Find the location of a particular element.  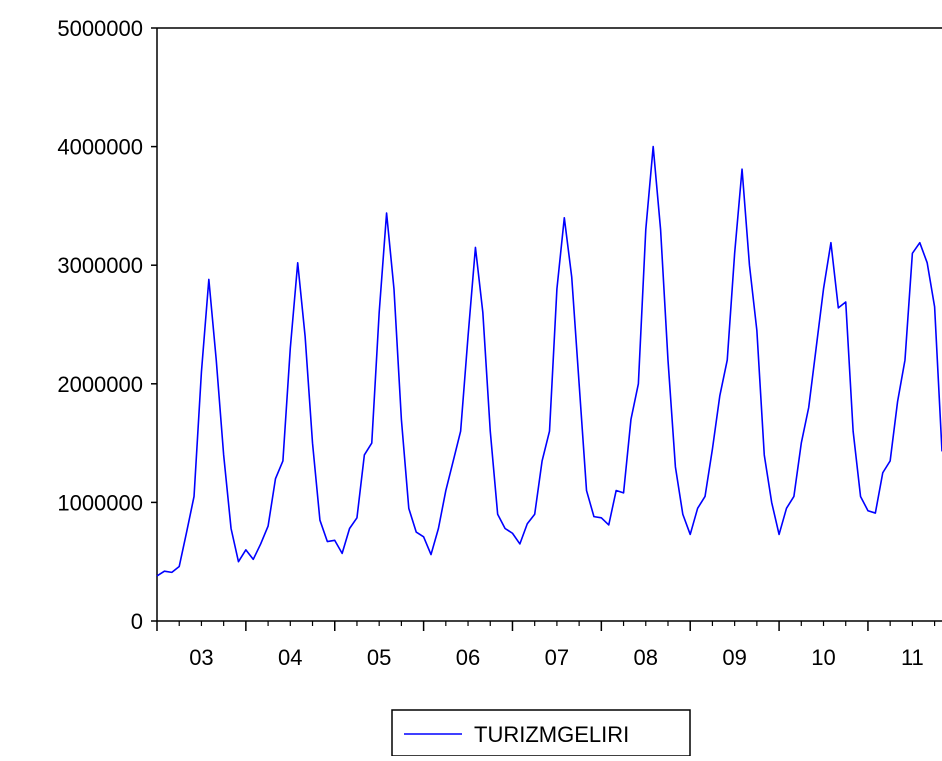

y-tick-label: 0 is located at coordinates (137, 621).